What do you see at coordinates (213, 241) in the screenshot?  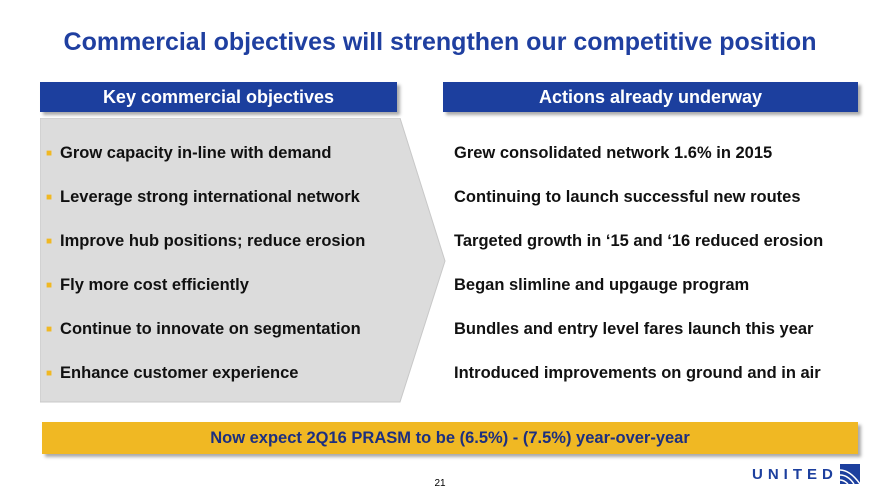 I see `item-text: Improve hub positions; reduce erosion` at bounding box center [213, 241].